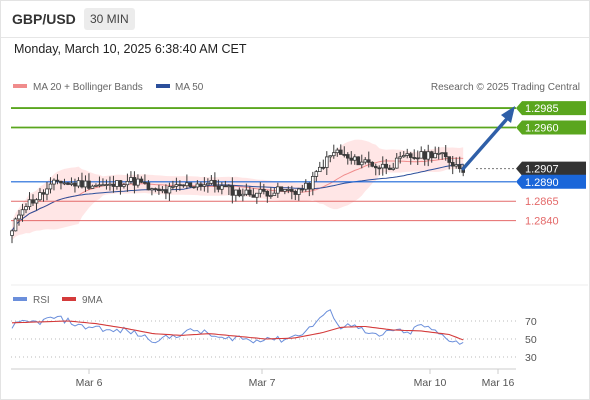 The width and height of the screenshot is (590, 400). Describe the element at coordinates (542, 170) in the screenshot. I see `level-label-1.2907: 1.2907` at that location.